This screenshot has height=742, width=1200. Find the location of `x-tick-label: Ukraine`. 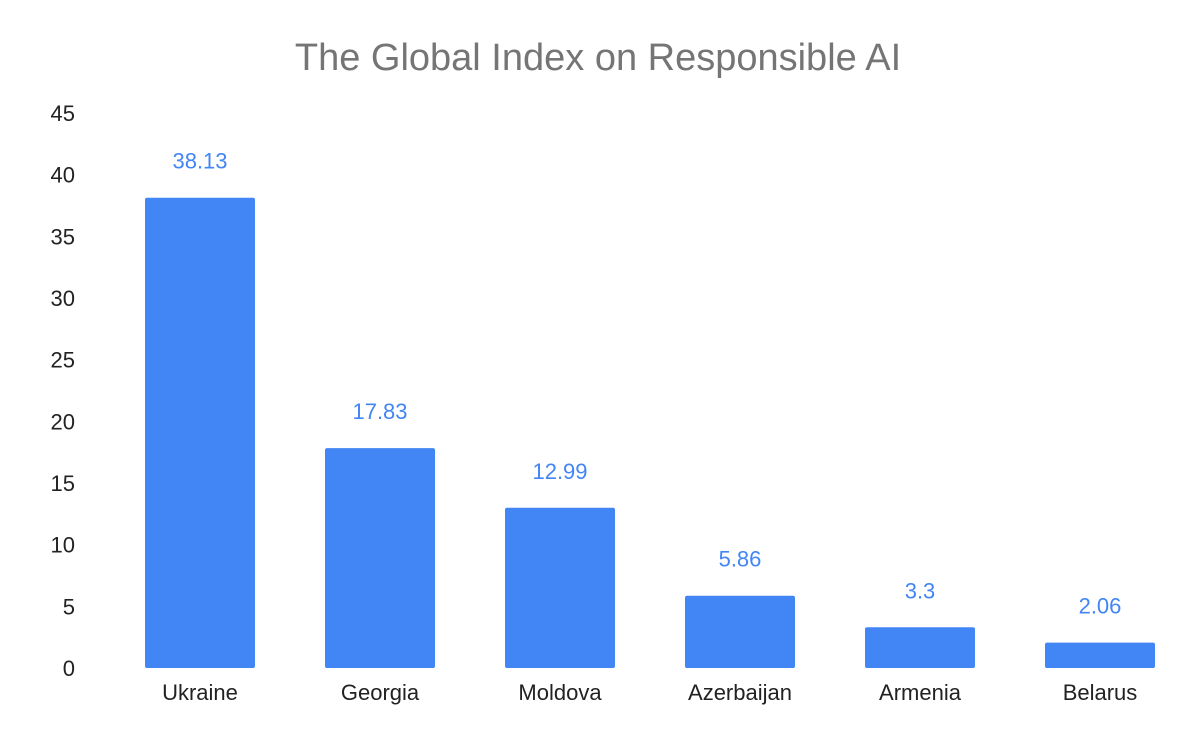

x-tick-label: Ukraine is located at coordinates (200, 692).